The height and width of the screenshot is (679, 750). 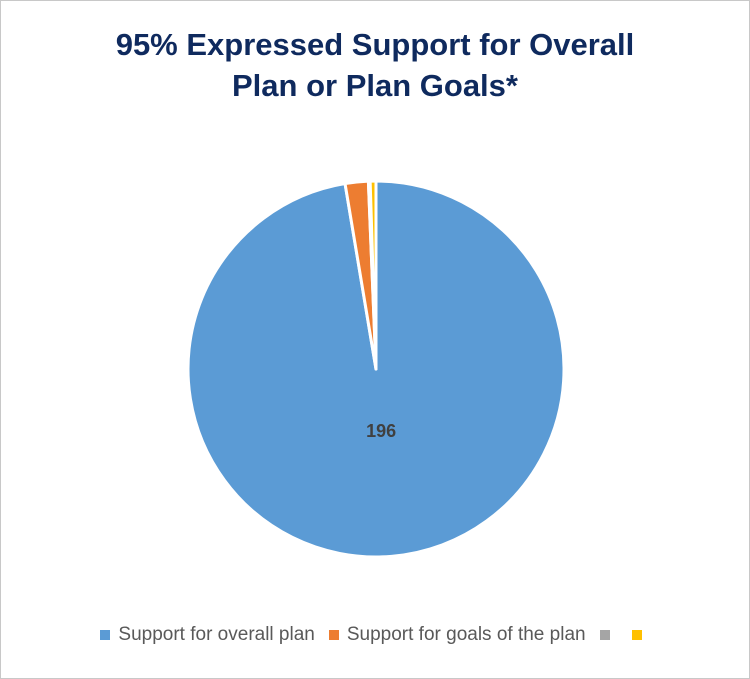 I want to click on legend-swatch-gray, so click(x=604, y=635).